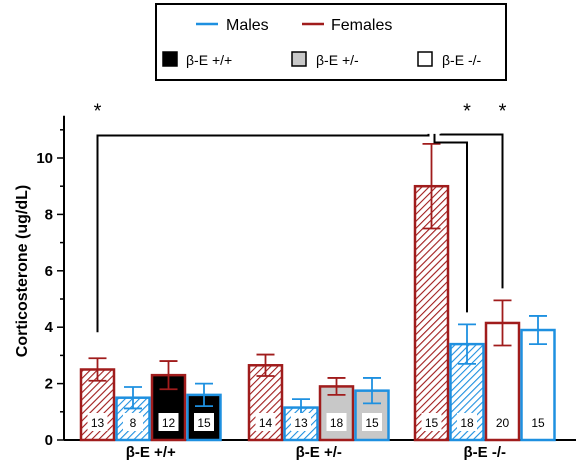 The width and height of the screenshot is (576, 462). Describe the element at coordinates (337, 60) in the screenshot. I see `legend-het-label: β-E +/-` at that location.